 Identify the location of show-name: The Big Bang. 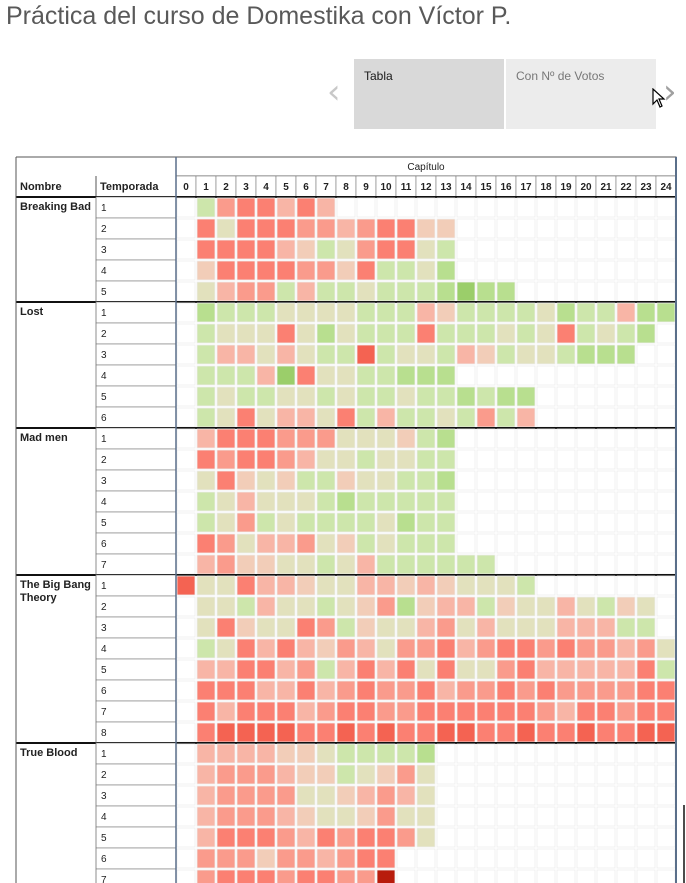
(55, 585).